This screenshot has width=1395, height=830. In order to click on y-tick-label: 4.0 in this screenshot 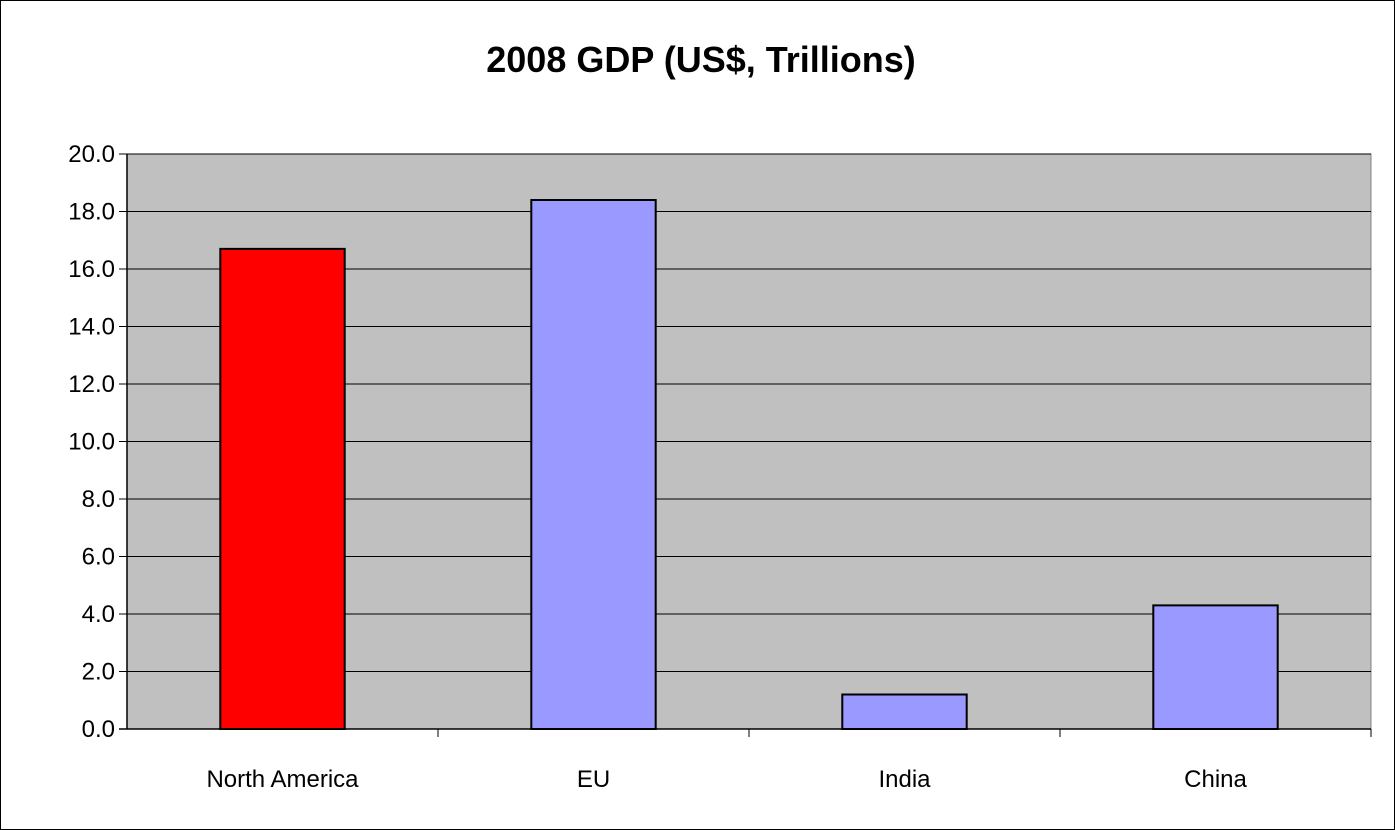, I will do `click(98, 614)`.